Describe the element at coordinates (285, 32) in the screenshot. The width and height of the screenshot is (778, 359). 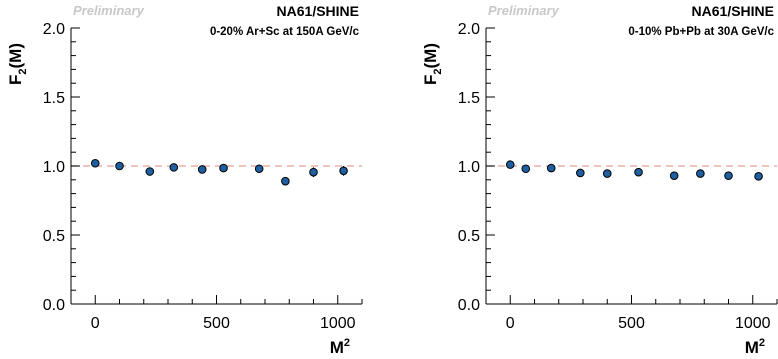
I see `system-label: 0-20% Ar+Sc at 150A GeV/c` at that location.